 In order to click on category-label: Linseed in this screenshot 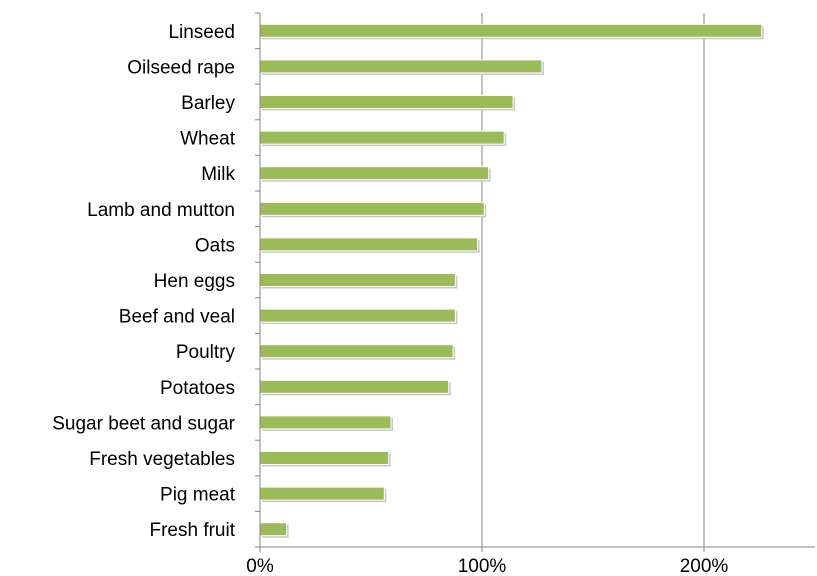, I will do `click(201, 32)`.